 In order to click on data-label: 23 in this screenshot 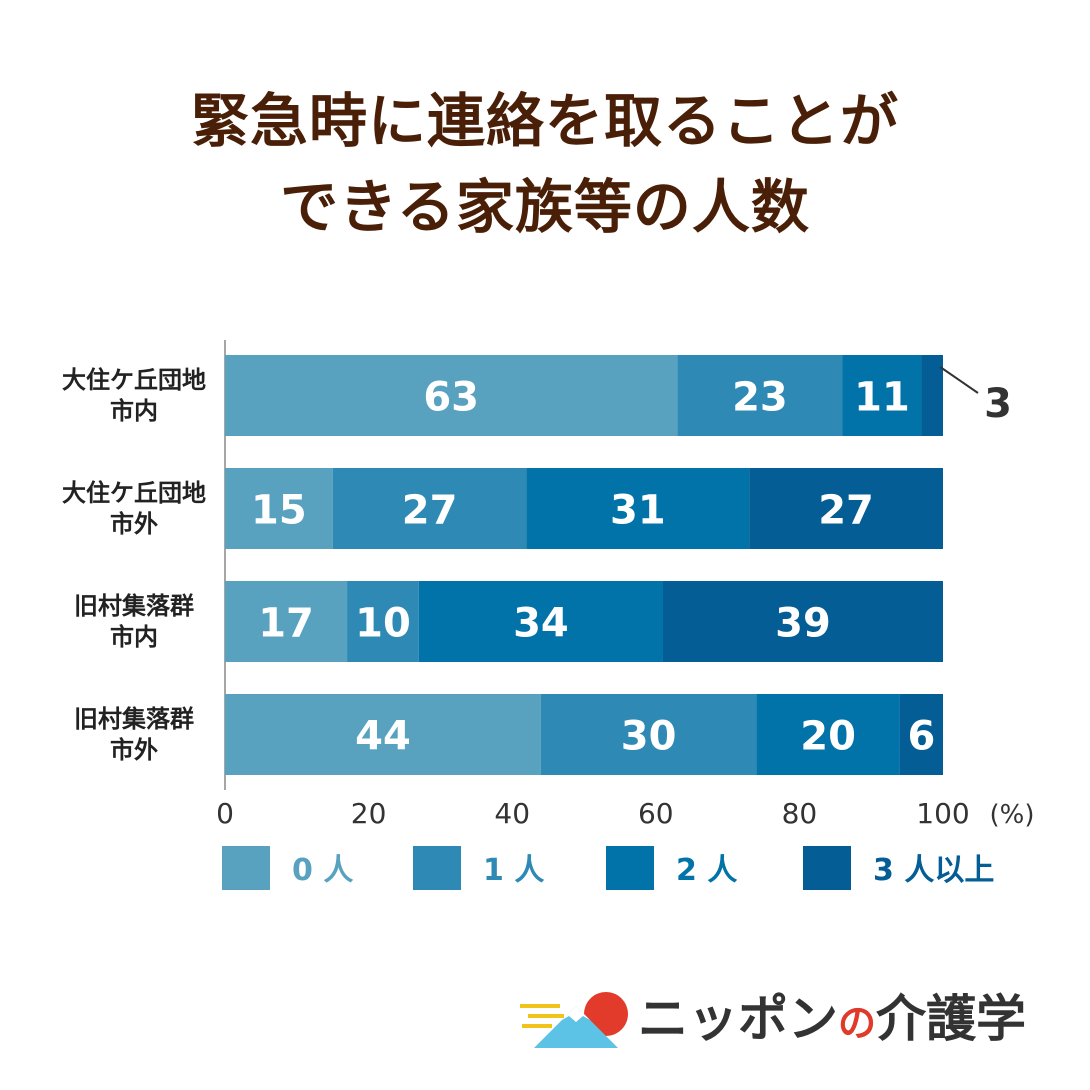, I will do `click(760, 398)`.